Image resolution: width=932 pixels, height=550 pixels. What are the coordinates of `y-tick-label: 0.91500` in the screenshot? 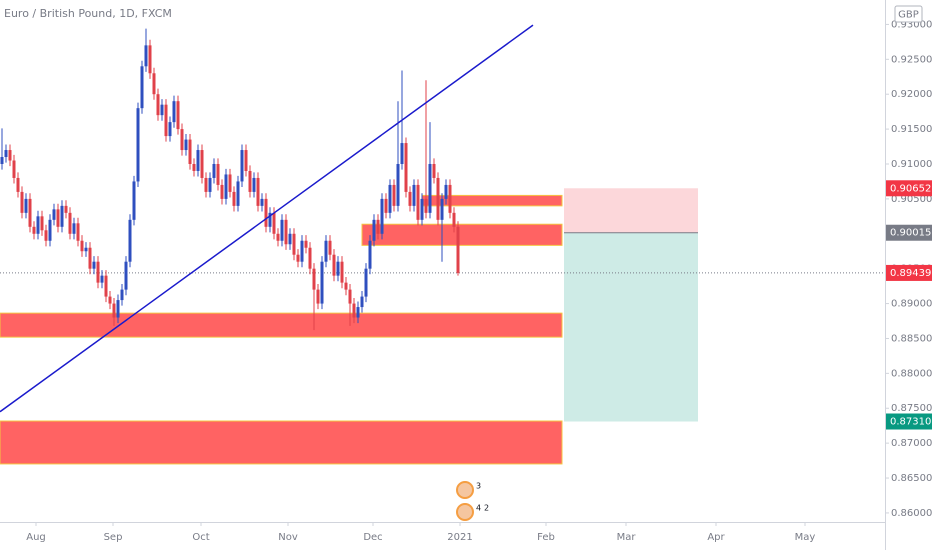 It's located at (911, 129).